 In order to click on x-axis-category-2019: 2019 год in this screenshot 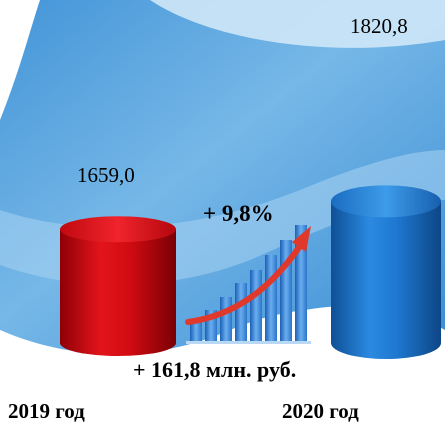, I will do `click(46, 411)`.